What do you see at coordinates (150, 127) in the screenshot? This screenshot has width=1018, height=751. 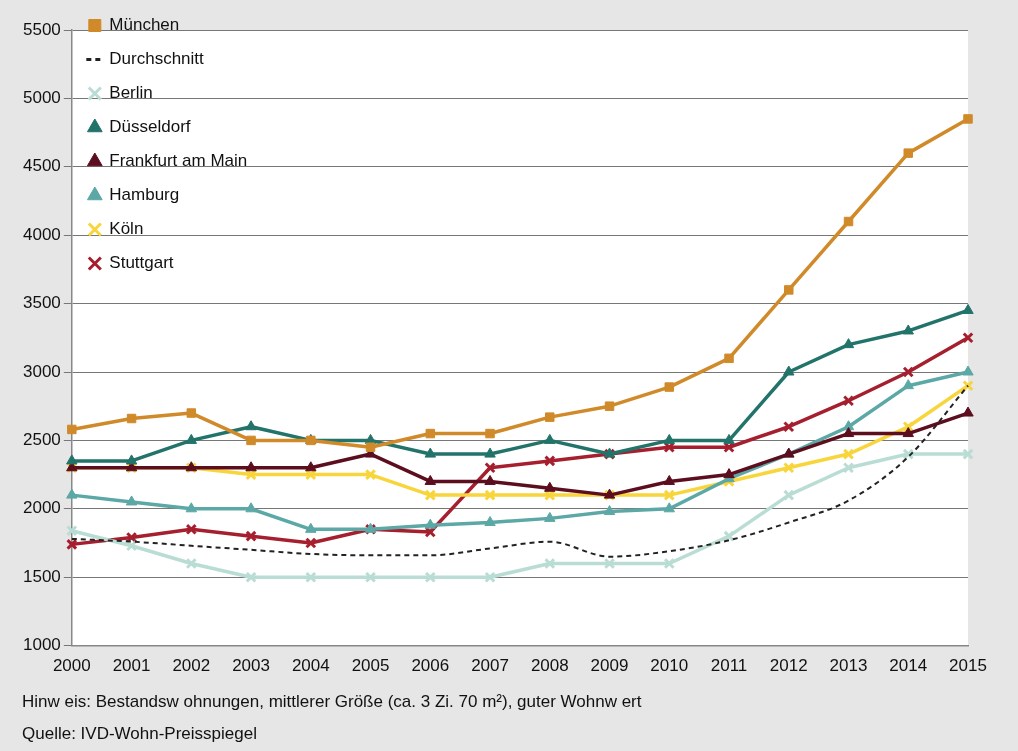 I see `legend-label: Düsseldorf` at bounding box center [150, 127].